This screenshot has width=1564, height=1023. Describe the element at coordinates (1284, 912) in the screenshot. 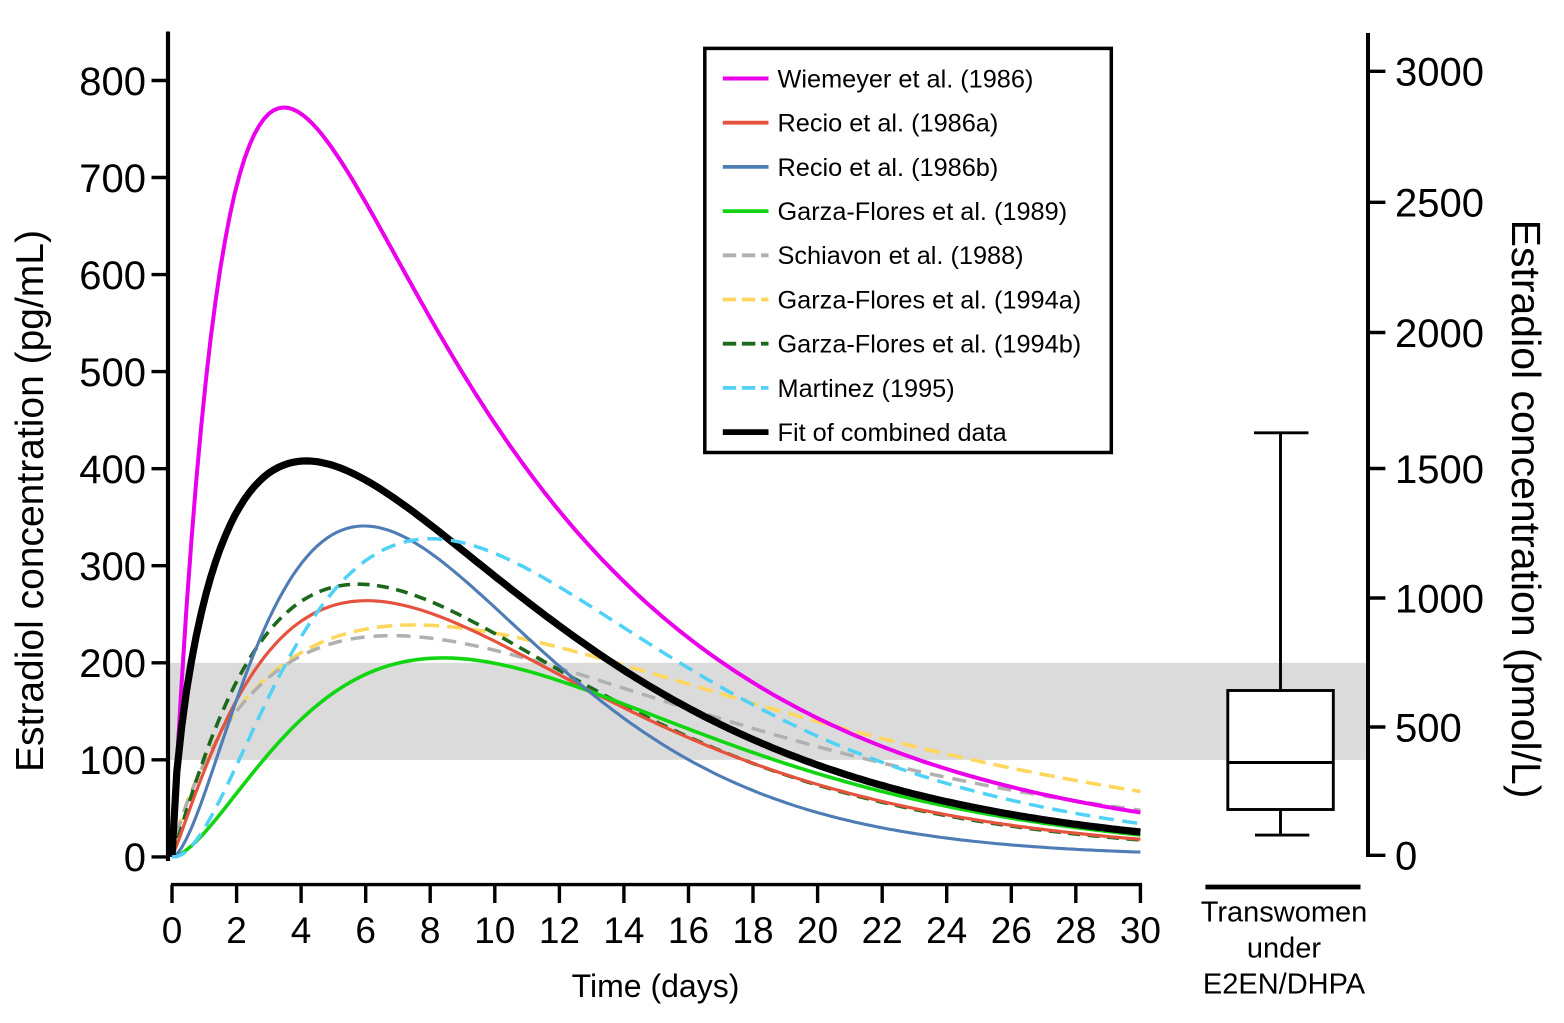

I see `svg-text: Transwomen` at that location.